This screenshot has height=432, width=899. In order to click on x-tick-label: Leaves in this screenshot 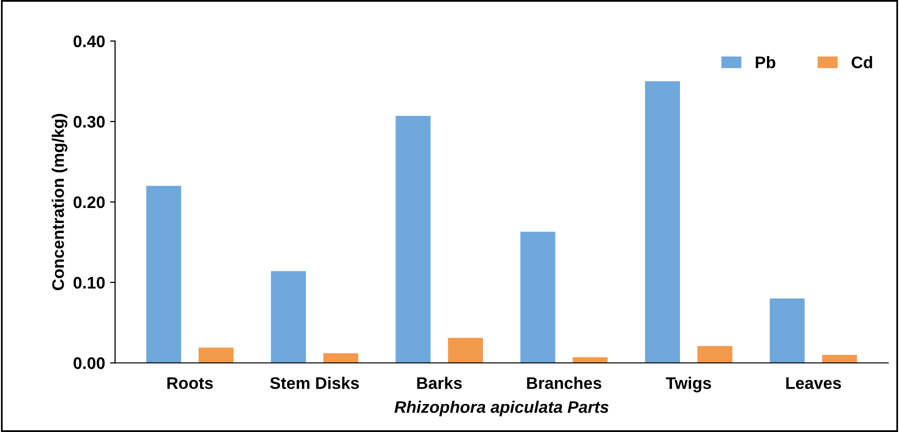, I will do `click(813, 383)`.